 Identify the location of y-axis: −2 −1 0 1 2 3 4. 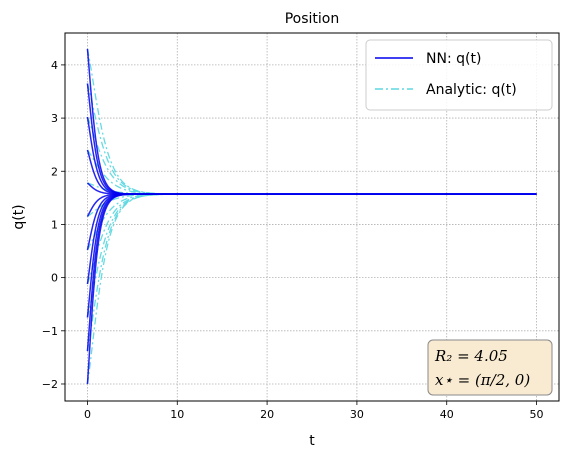
(53, 225).